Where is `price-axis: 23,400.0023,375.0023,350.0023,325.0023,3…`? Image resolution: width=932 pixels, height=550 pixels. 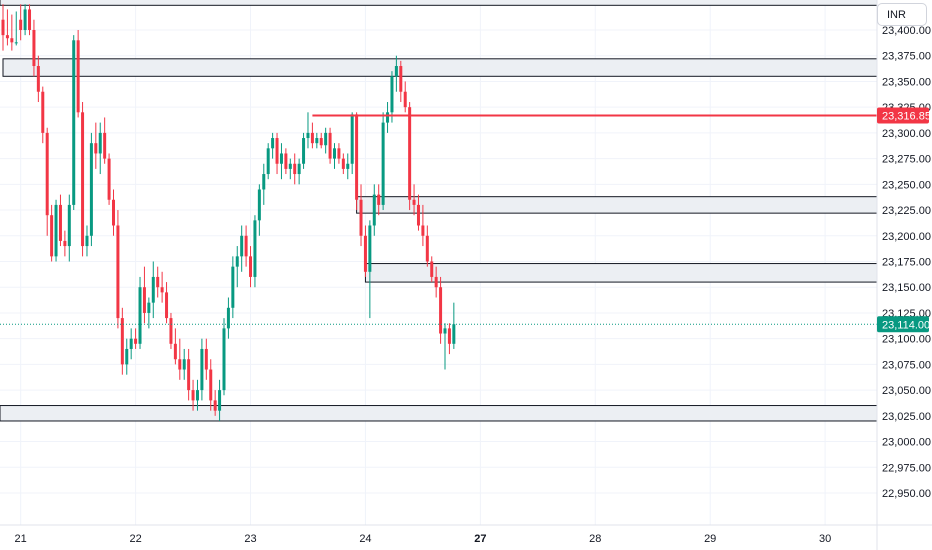
price-axis: 23,400.0023,375.0023,350.0023,325.0023,3… is located at coordinates (906, 262).